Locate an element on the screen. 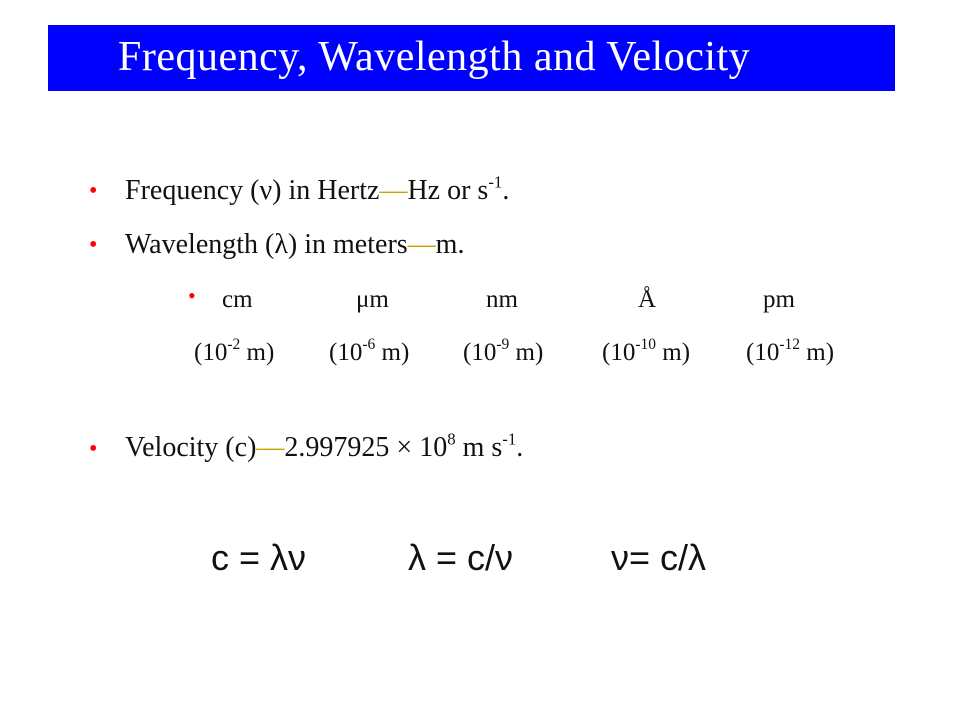  frequency-unit: Hz or s is located at coordinates (448, 190).